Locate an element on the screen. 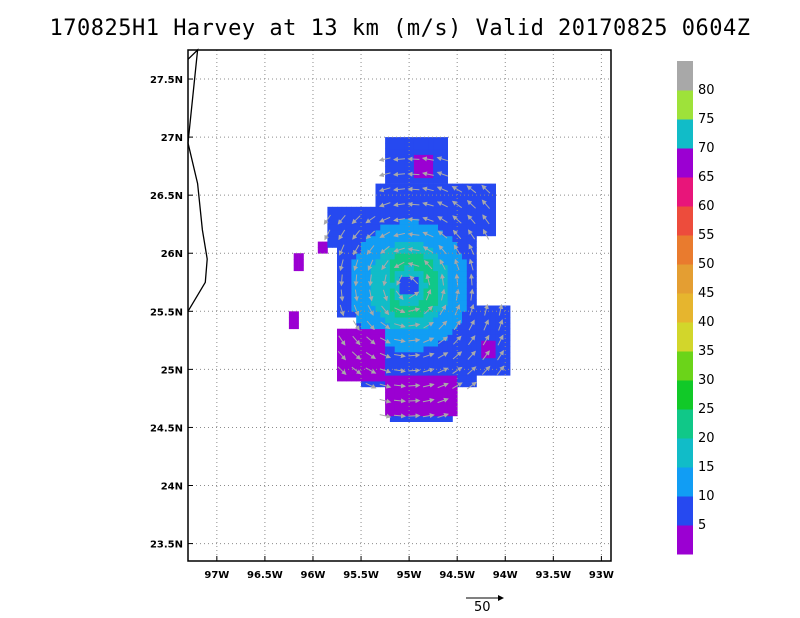 The image size is (800, 618). colorbar-label: 5 is located at coordinates (702, 525).